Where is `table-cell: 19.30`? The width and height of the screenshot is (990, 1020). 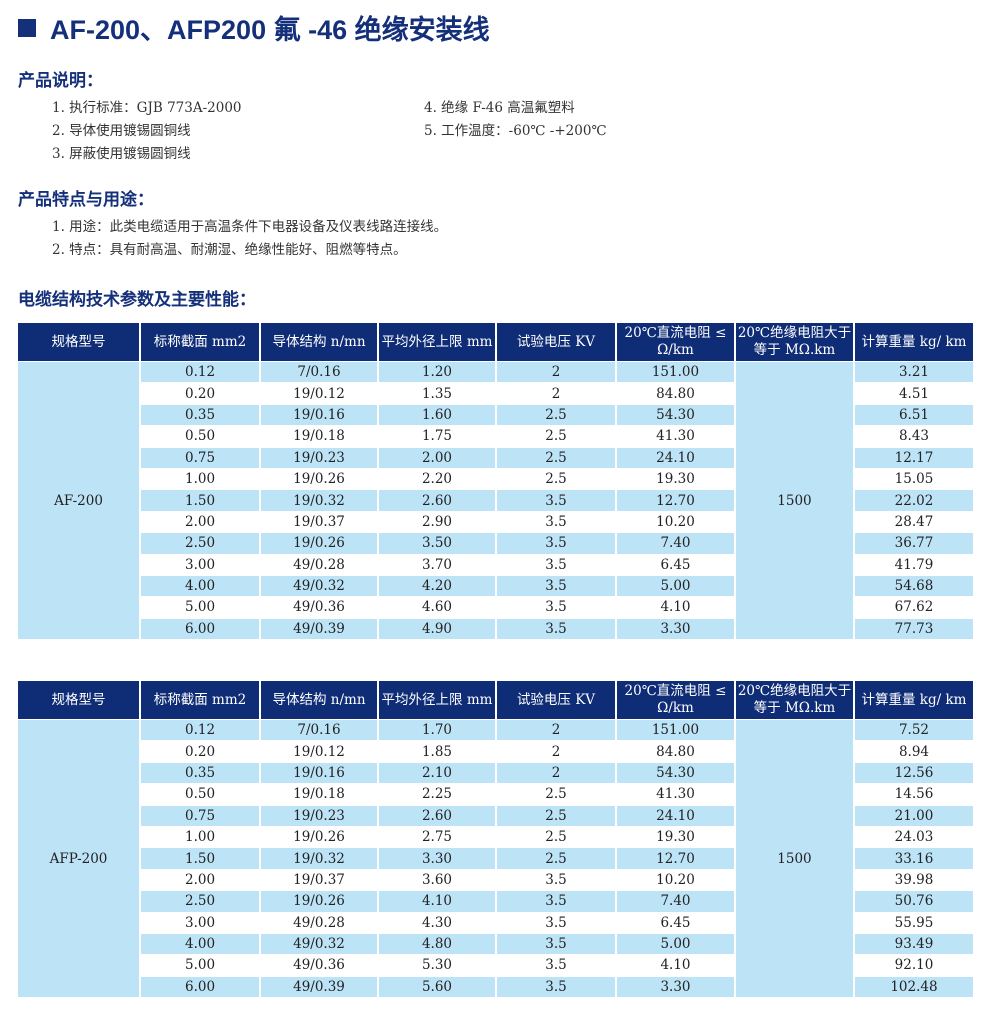
table-cell: 19.30 is located at coordinates (675, 479).